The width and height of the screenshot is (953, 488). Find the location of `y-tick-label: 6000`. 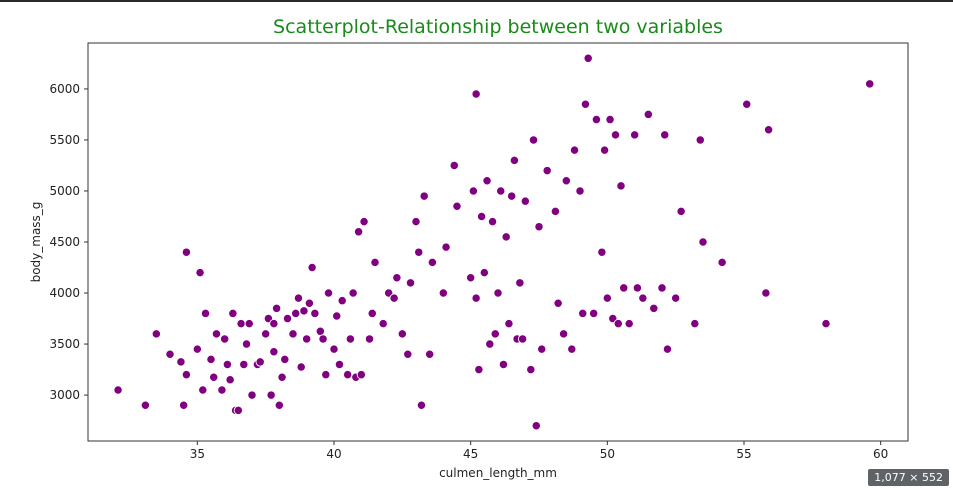

y-tick-label: 6000 is located at coordinates (64, 89).